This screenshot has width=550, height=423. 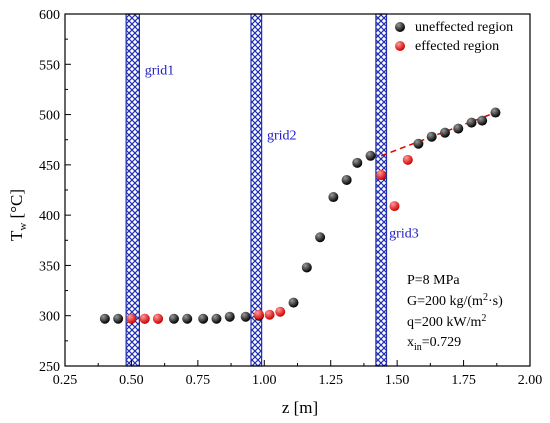 I want to click on y-tick-label: 250, so click(x=49, y=367).